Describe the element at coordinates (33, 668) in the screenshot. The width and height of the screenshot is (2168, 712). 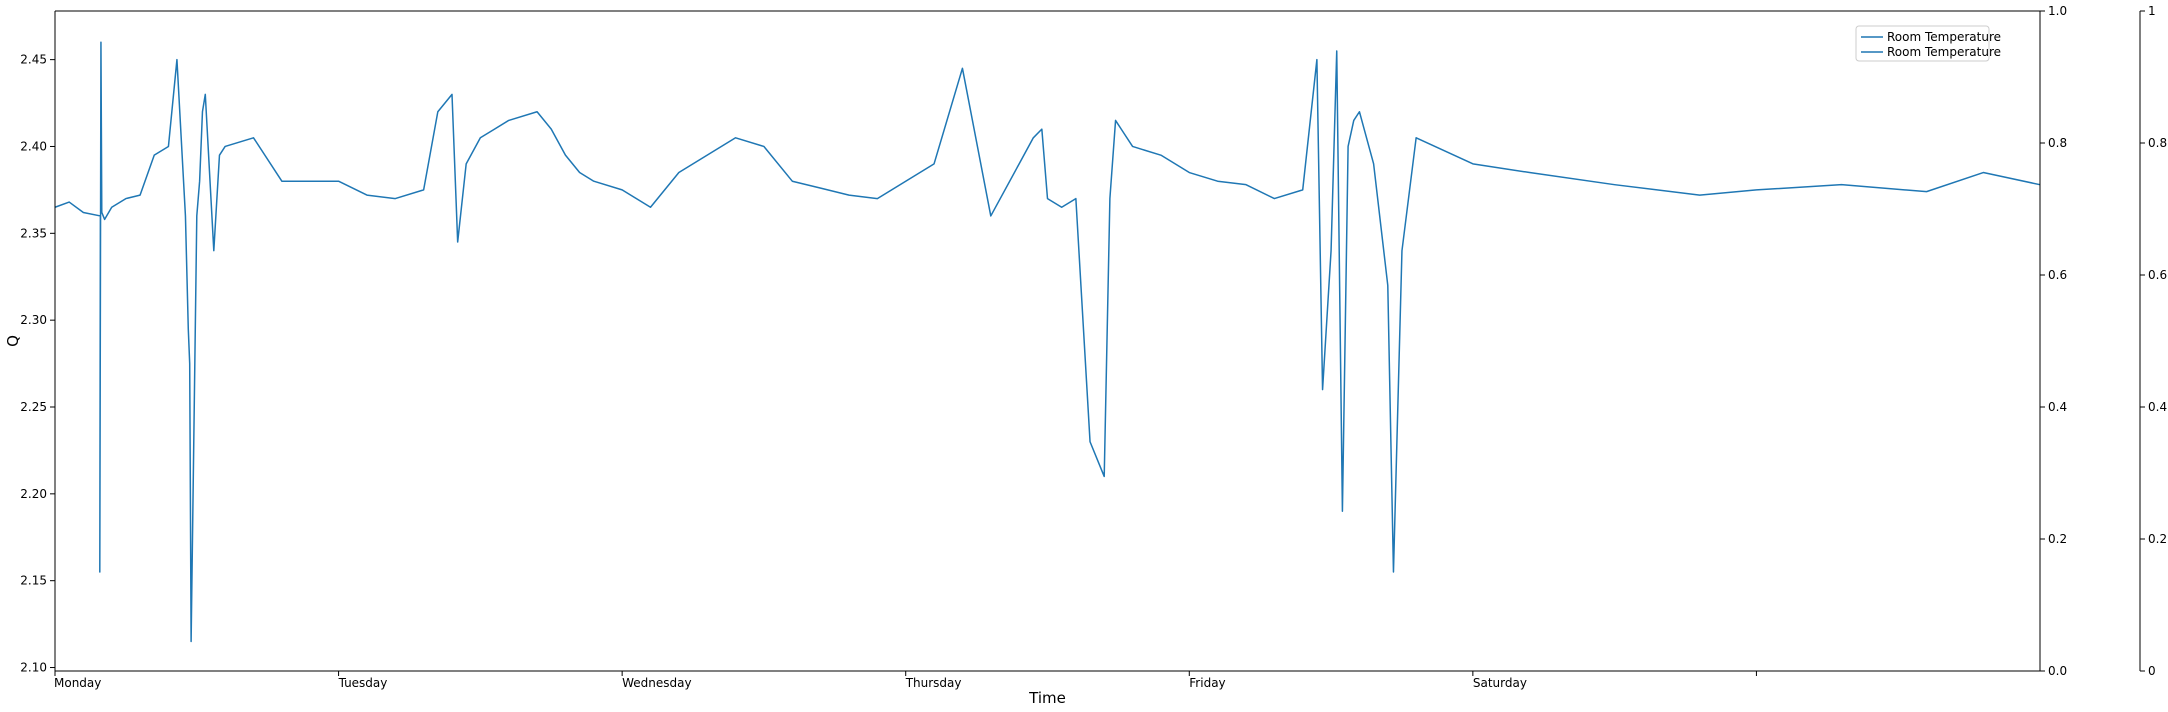
I see `y-tick-label-0: 2.10` at that location.